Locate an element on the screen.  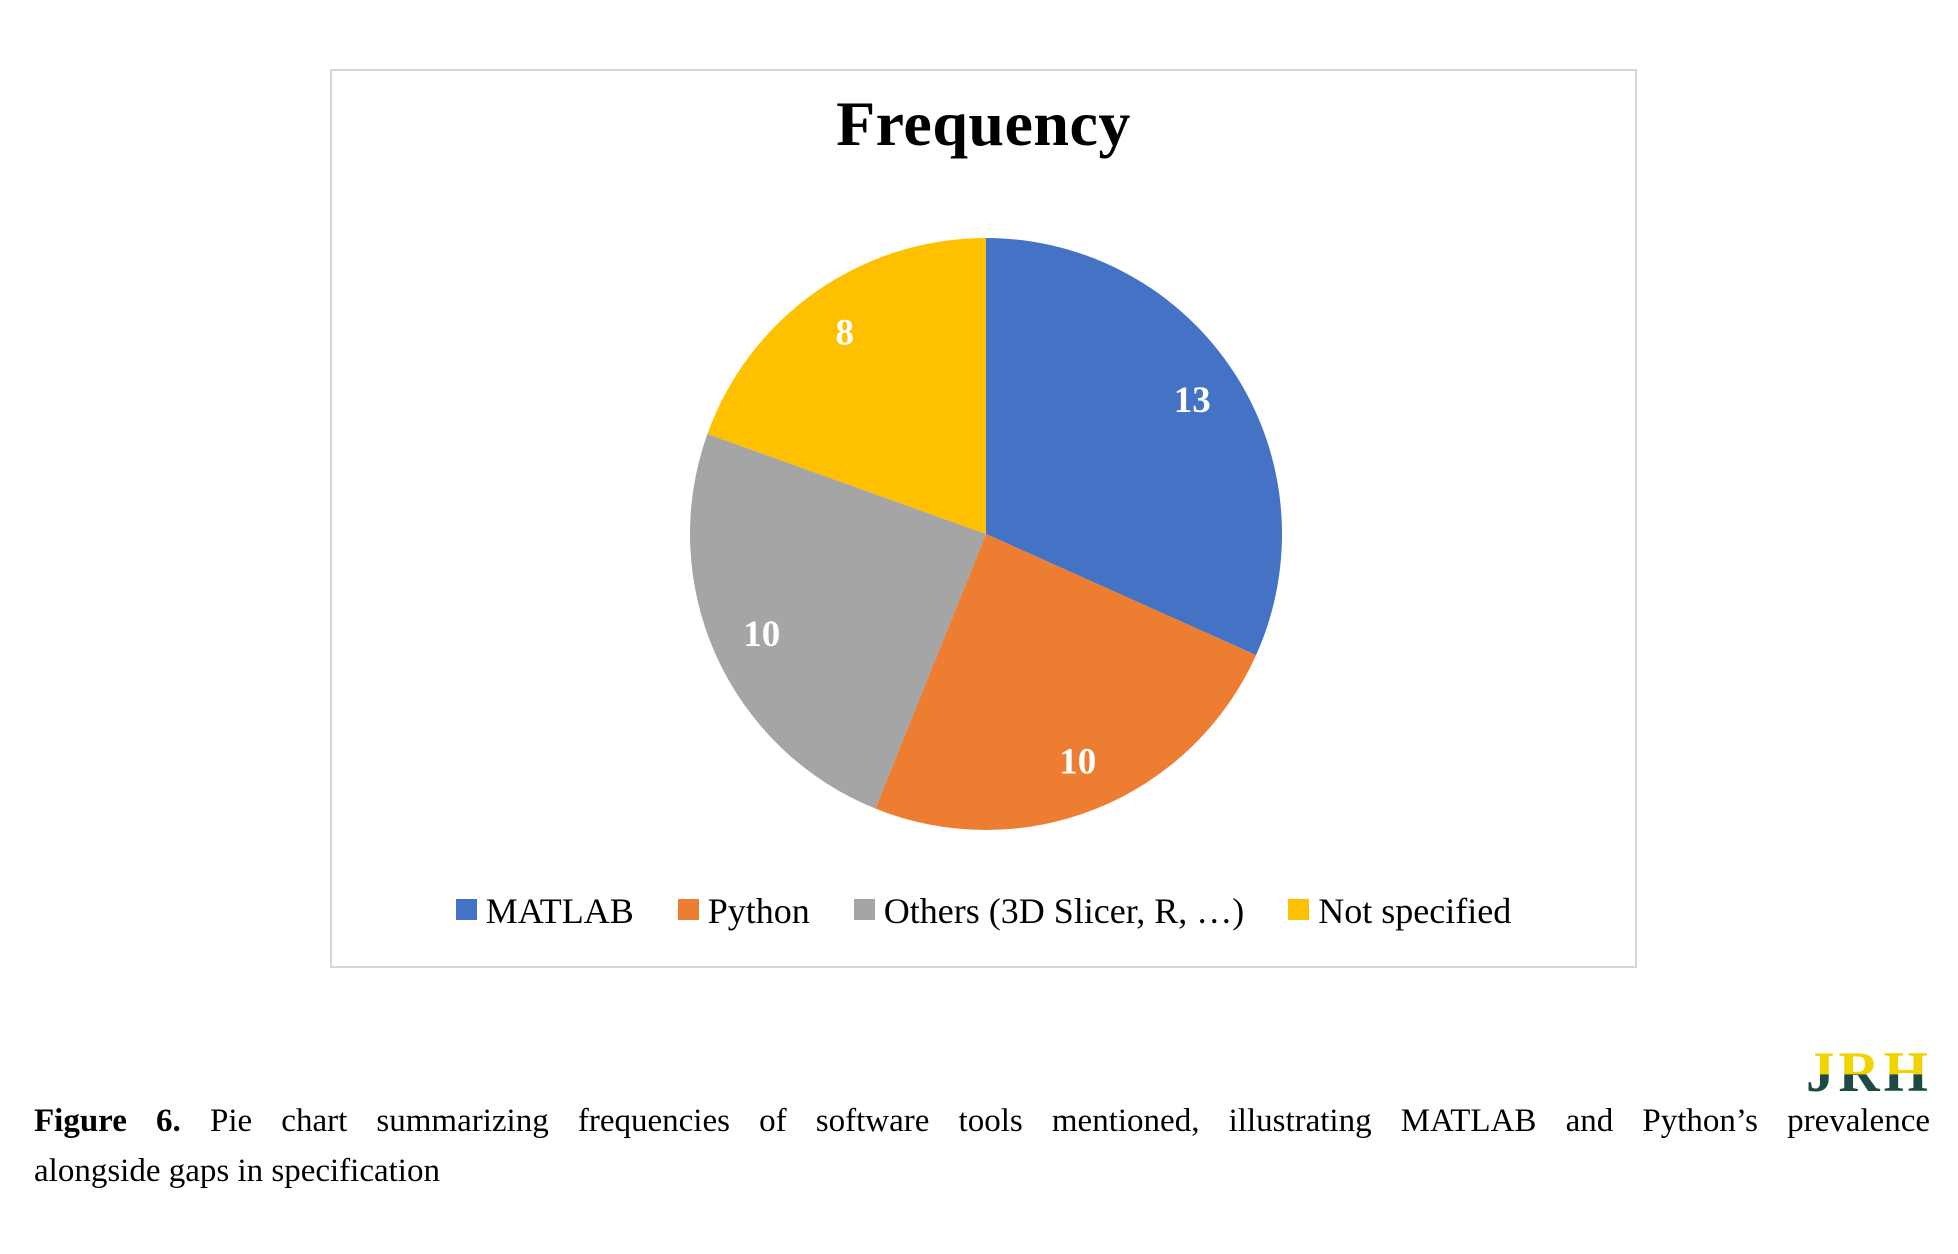
legend-label: Not specified is located at coordinates (1415, 911).